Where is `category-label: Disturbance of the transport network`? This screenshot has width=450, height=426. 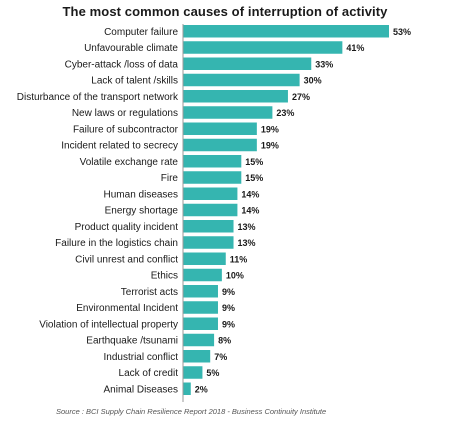 category-label: Disturbance of the transport network is located at coordinates (98, 97).